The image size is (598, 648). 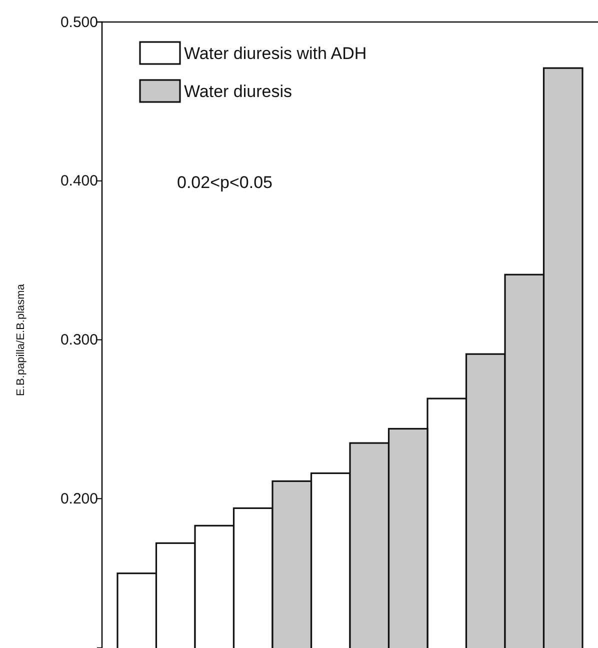 What do you see at coordinates (79, 22) in the screenshot?
I see `y-tick-label: 0.500` at bounding box center [79, 22].